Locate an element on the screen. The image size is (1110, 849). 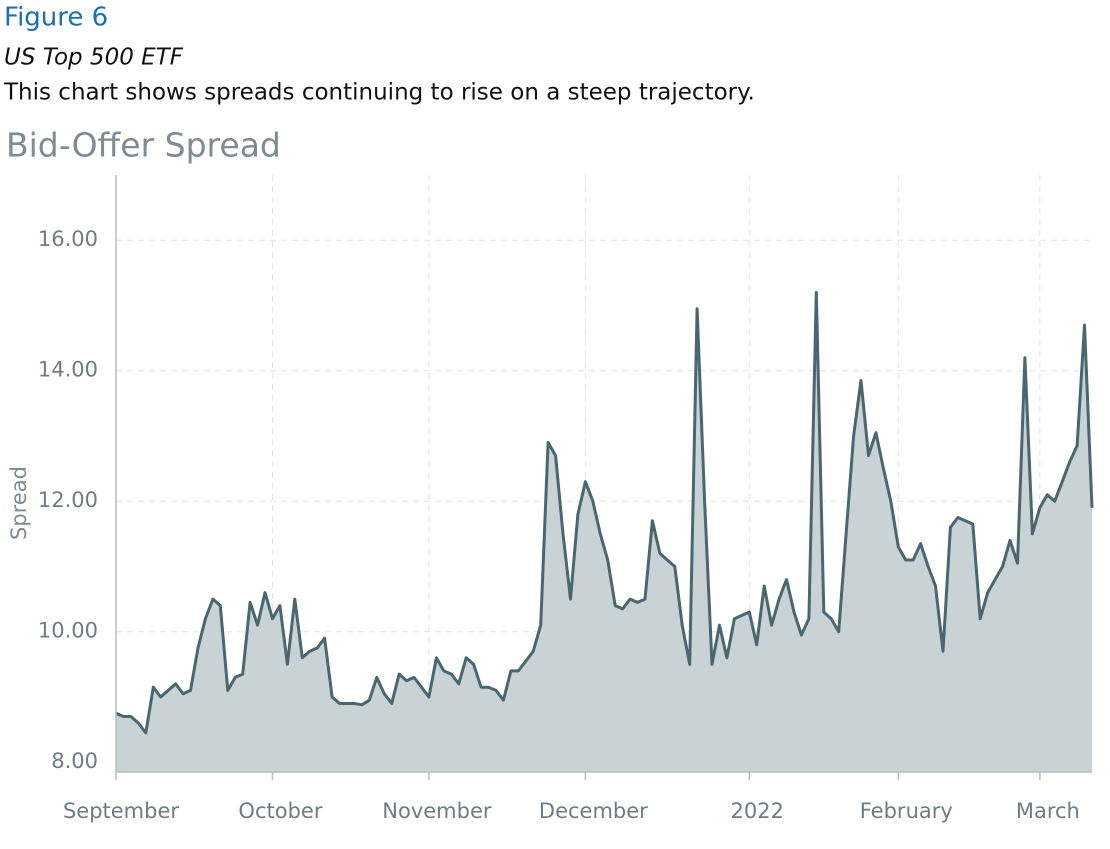
x-tick-label: November is located at coordinates (437, 811).